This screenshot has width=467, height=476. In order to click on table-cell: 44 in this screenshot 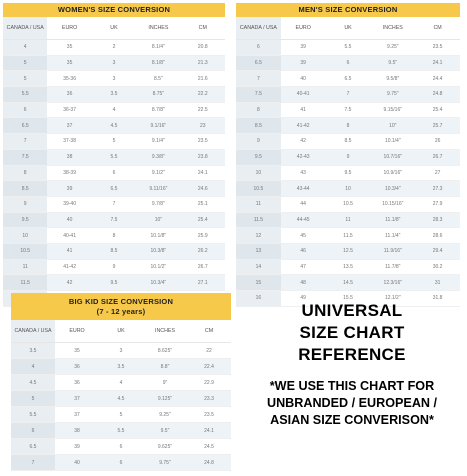, I will do `click(303, 204)`.